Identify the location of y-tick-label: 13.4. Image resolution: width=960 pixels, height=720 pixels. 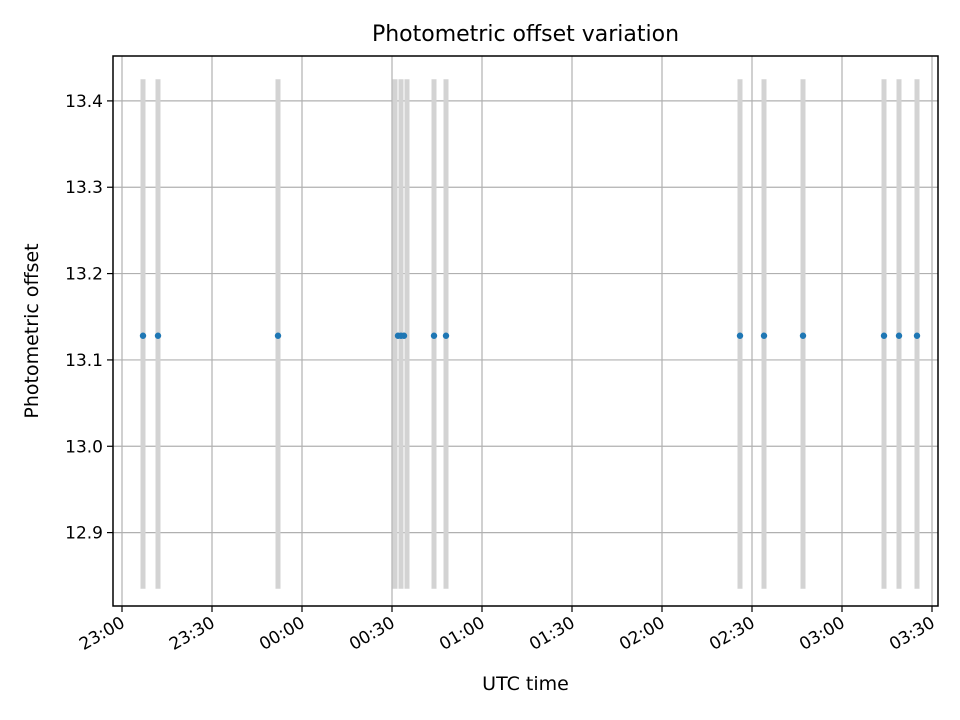
(84, 102).